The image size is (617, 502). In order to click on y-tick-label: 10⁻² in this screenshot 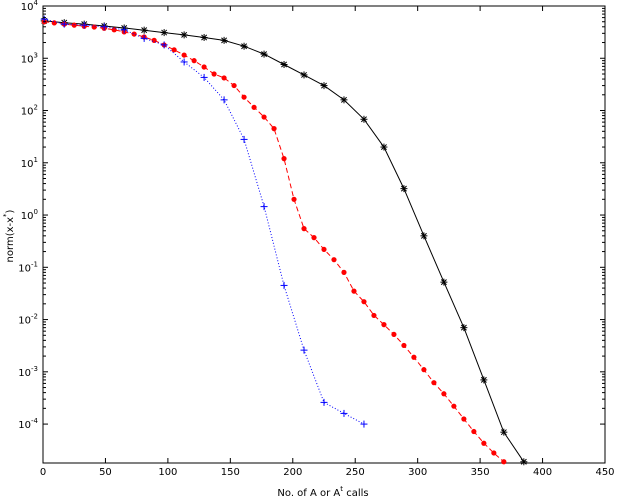, I will do `click(28, 320)`.